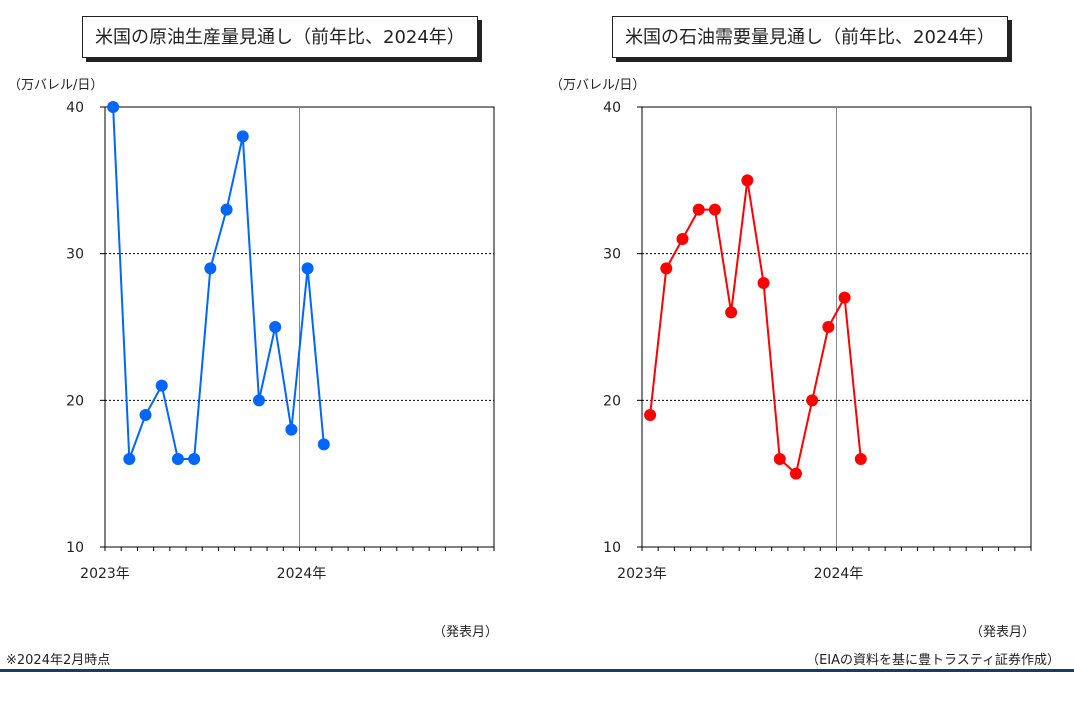 This screenshot has height=707, width=1074. What do you see at coordinates (1003, 632) in the screenshot?
I see `x-caption-demand: （発表月）` at bounding box center [1003, 632].